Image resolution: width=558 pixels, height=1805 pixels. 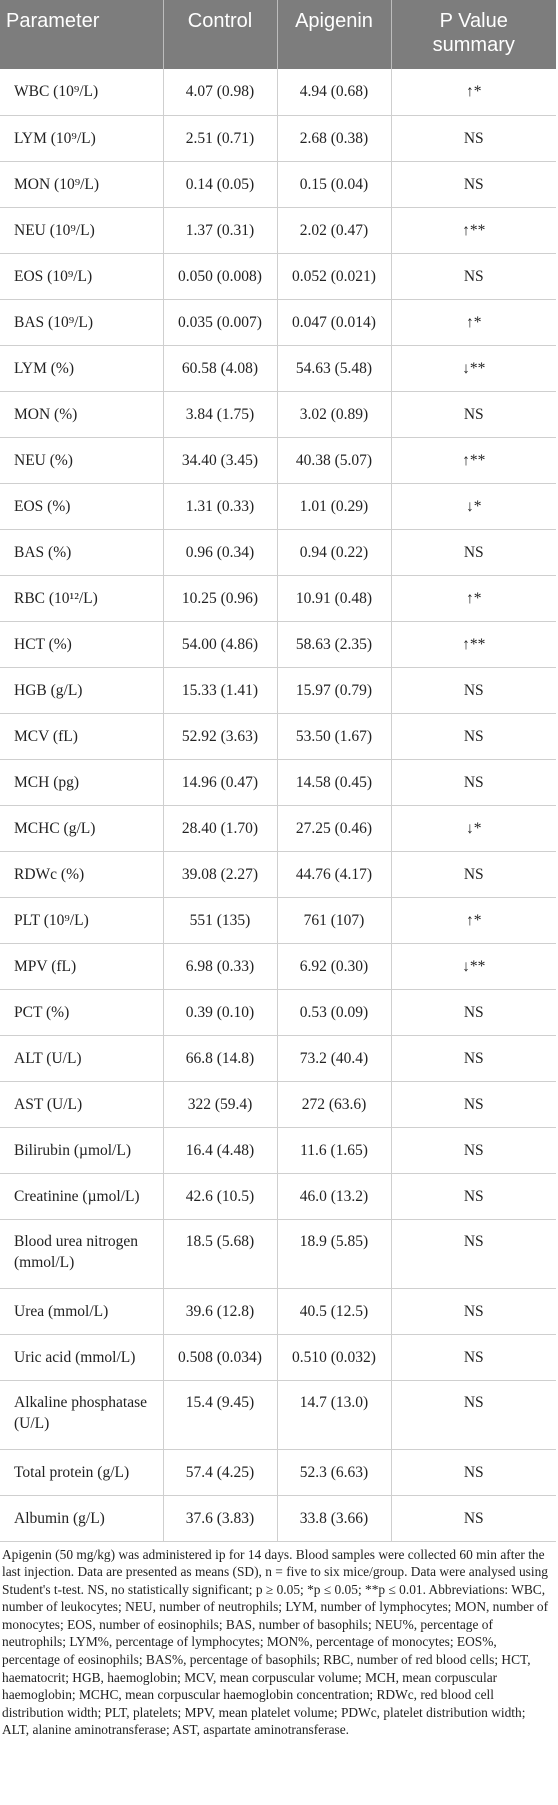 What do you see at coordinates (220, 506) in the screenshot?
I see `cell-control: 1.31 (0.33)` at bounding box center [220, 506].